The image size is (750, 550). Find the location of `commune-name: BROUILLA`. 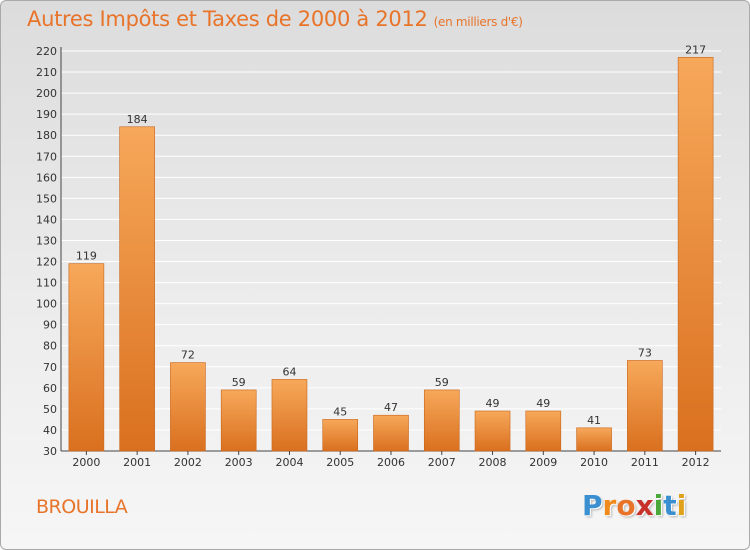

commune-name: BROUILLA is located at coordinates (82, 507).